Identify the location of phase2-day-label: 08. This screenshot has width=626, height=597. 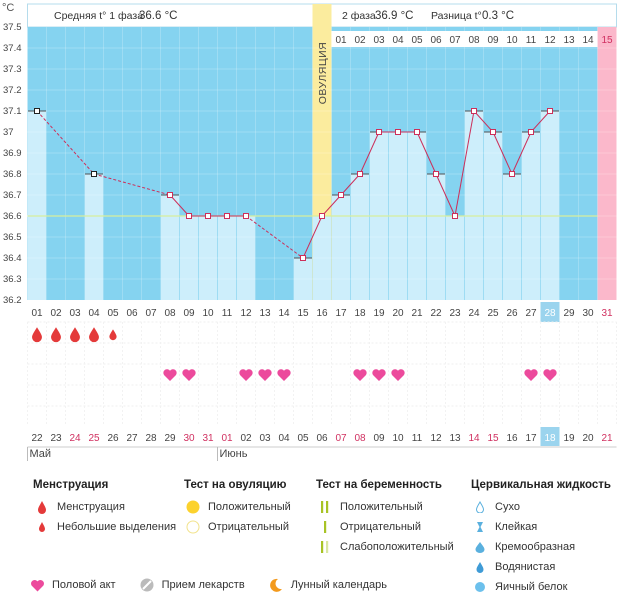
(474, 40).